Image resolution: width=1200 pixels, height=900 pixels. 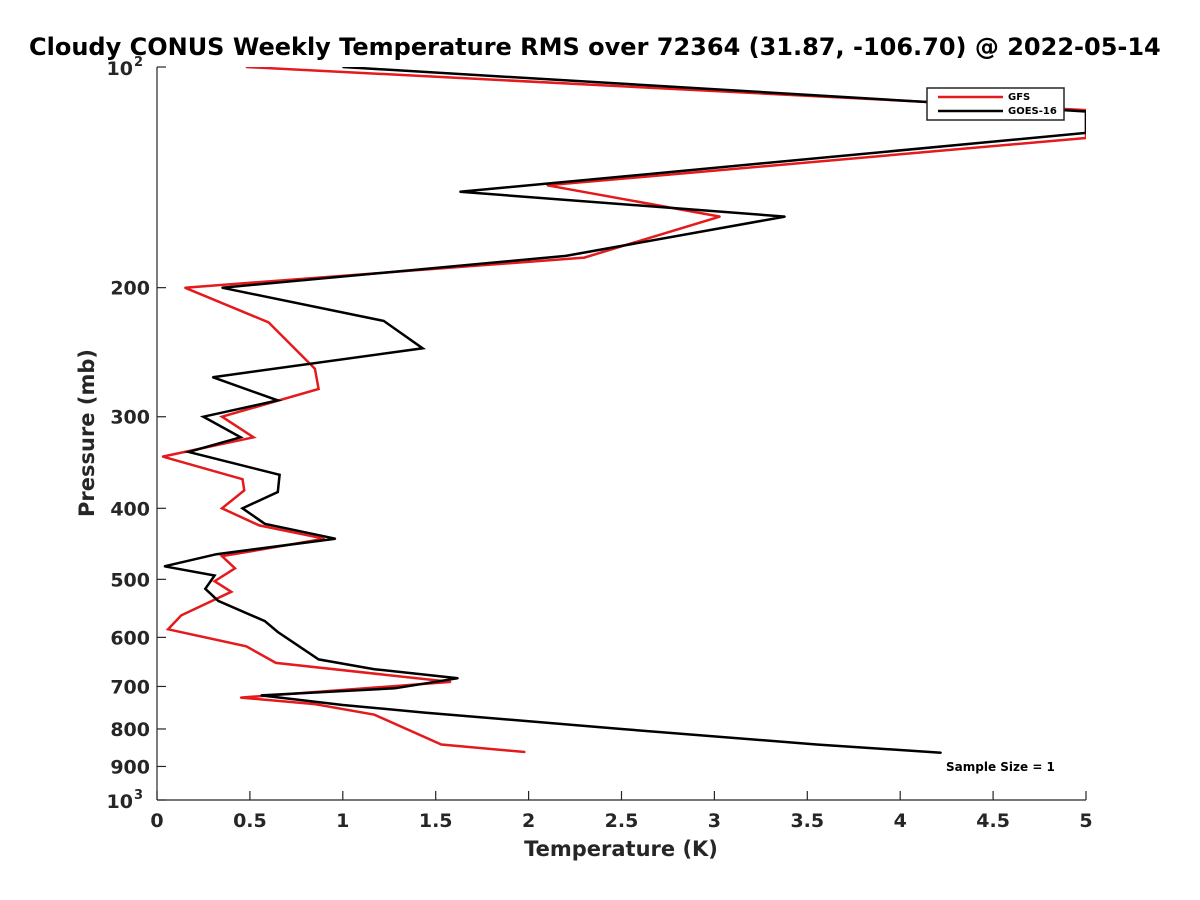 What do you see at coordinates (250, 821) in the screenshot?
I see `x-tick-label: 0.5` at bounding box center [250, 821].